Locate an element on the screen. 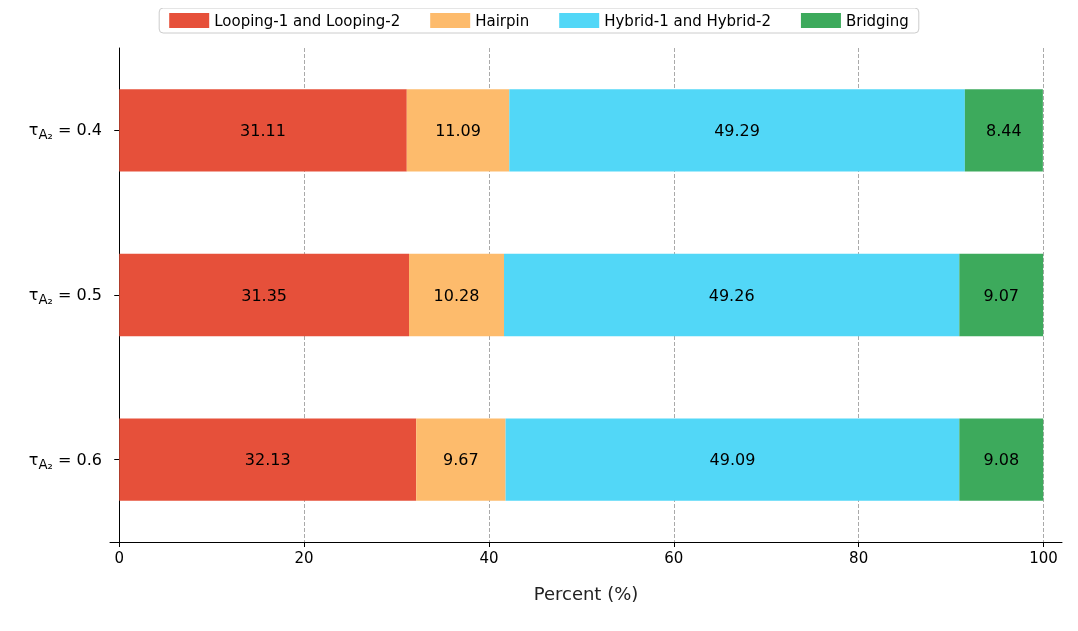 The image size is (1078, 631). data-label: 8.44 is located at coordinates (1004, 130).